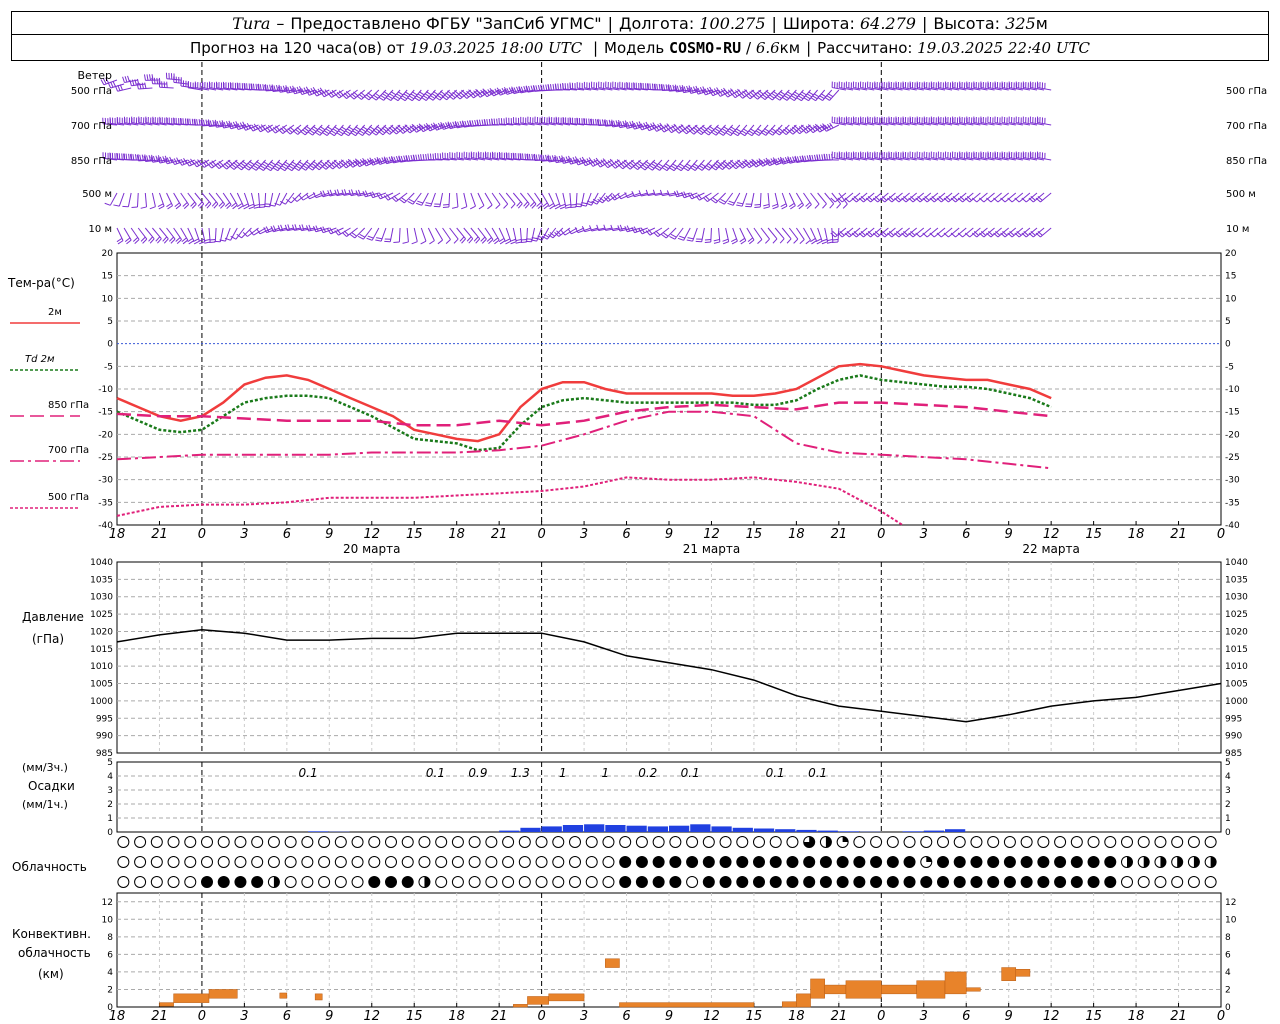  What do you see at coordinates (1230, 903) in the screenshot?
I see `conv-tick-right: 12` at bounding box center [1230, 903].